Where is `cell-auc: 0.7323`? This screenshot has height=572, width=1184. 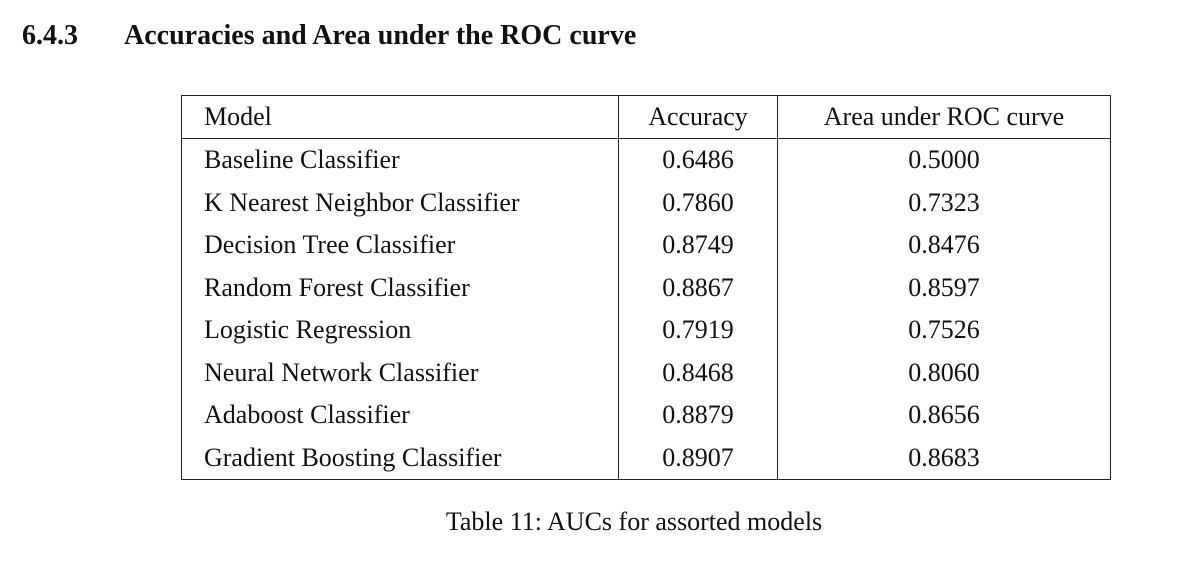 cell-auc: 0.7323 is located at coordinates (944, 202).